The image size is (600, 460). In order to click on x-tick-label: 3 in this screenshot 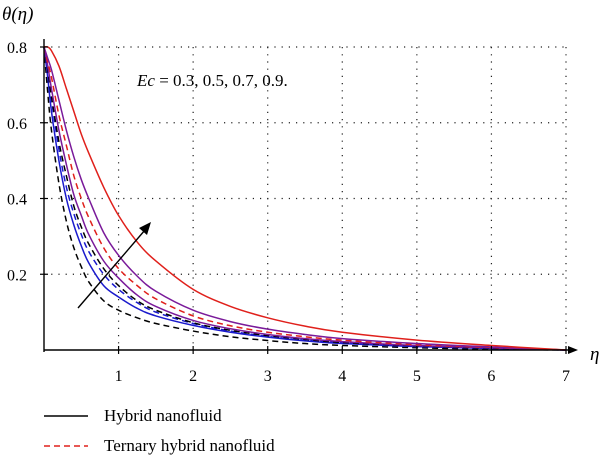, I will do `click(268, 376)`.